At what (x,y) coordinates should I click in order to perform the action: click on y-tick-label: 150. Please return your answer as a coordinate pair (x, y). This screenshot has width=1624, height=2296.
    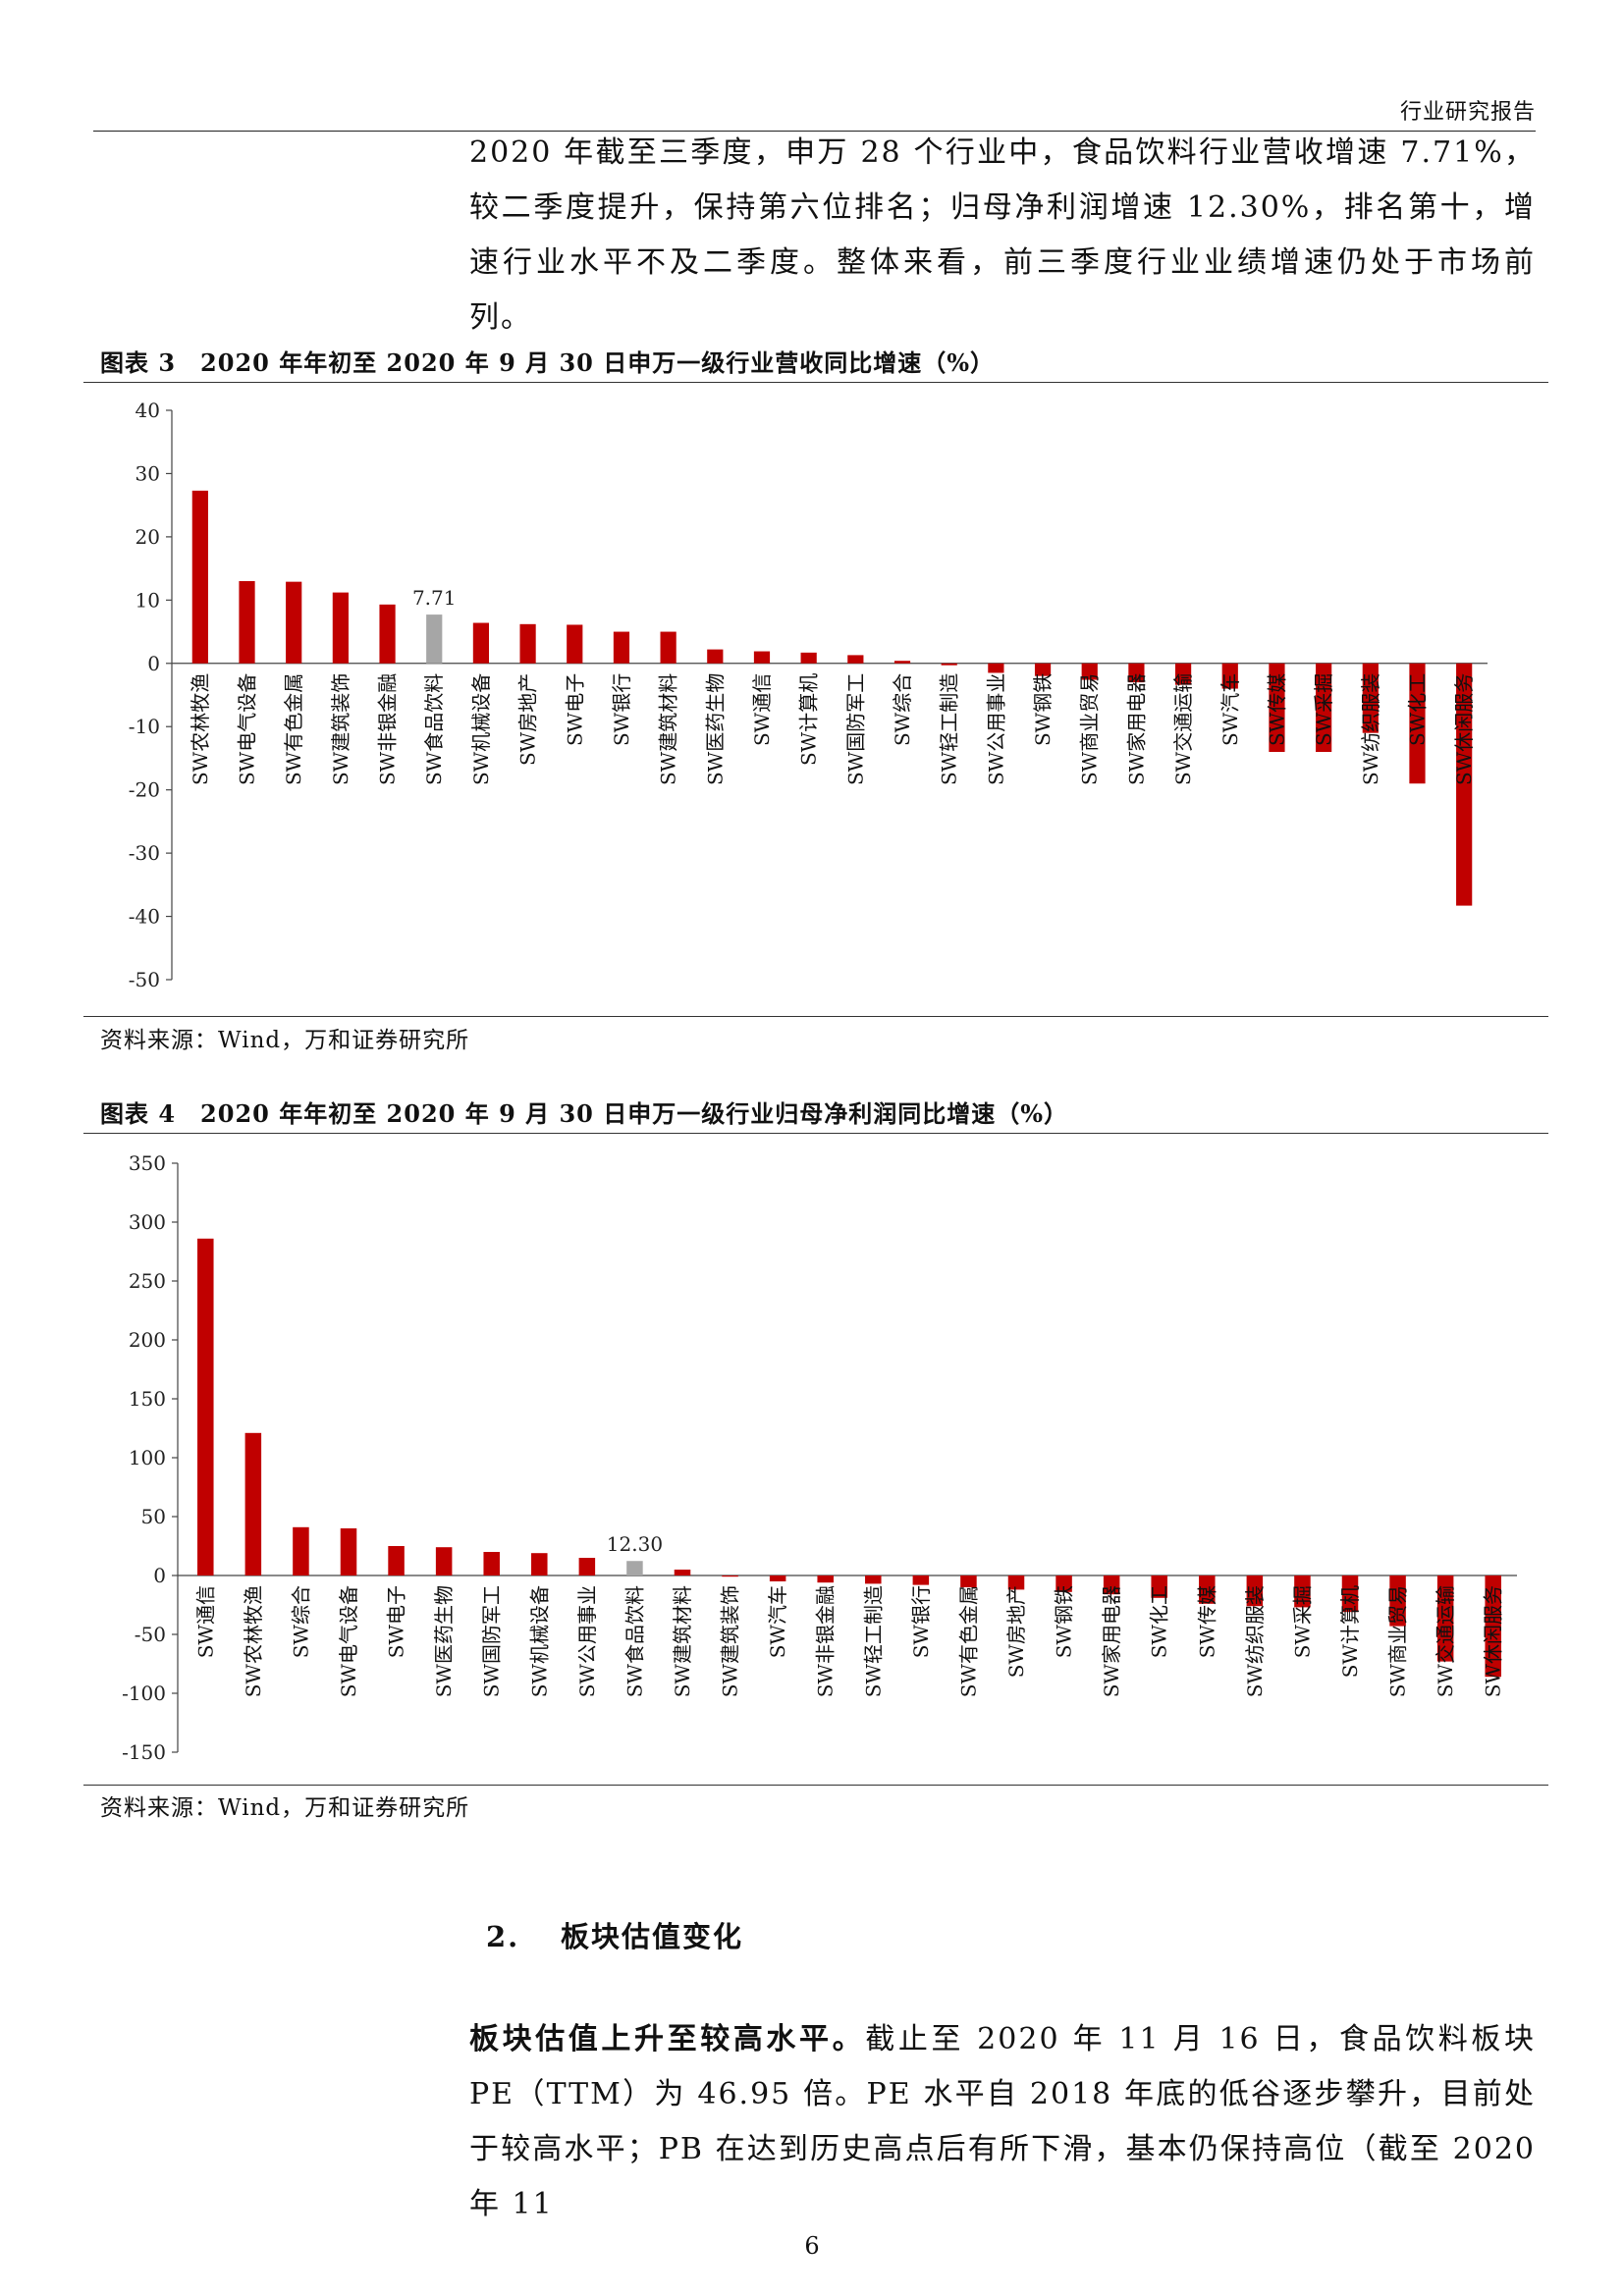
    Looking at the image, I should click on (147, 1399).